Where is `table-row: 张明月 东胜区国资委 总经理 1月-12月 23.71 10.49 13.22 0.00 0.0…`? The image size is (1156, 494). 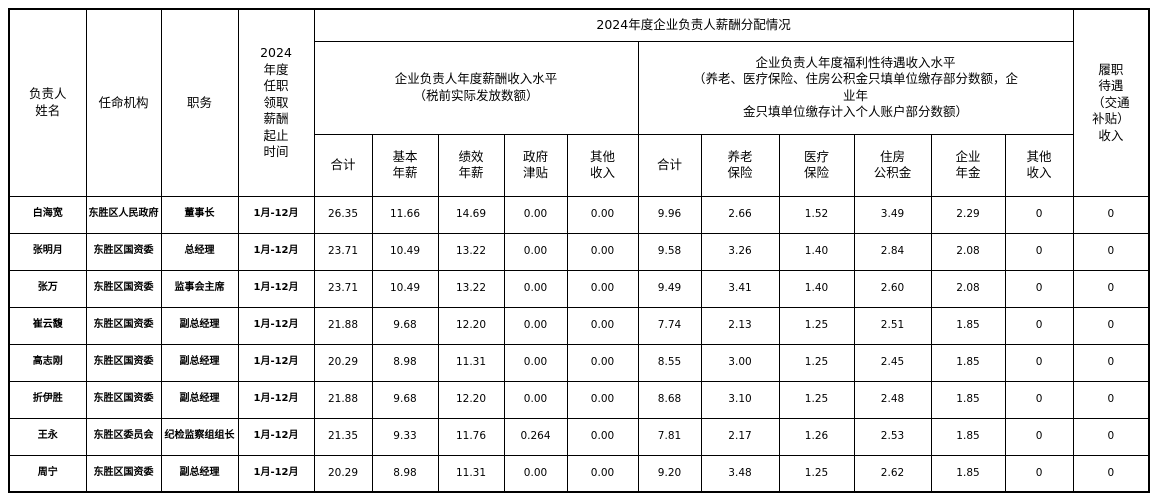 table-row: 张明月 东胜区国资委 总经理 1月-12月 23.71 10.49 13.22 0.00 0.0… is located at coordinates (579, 251).